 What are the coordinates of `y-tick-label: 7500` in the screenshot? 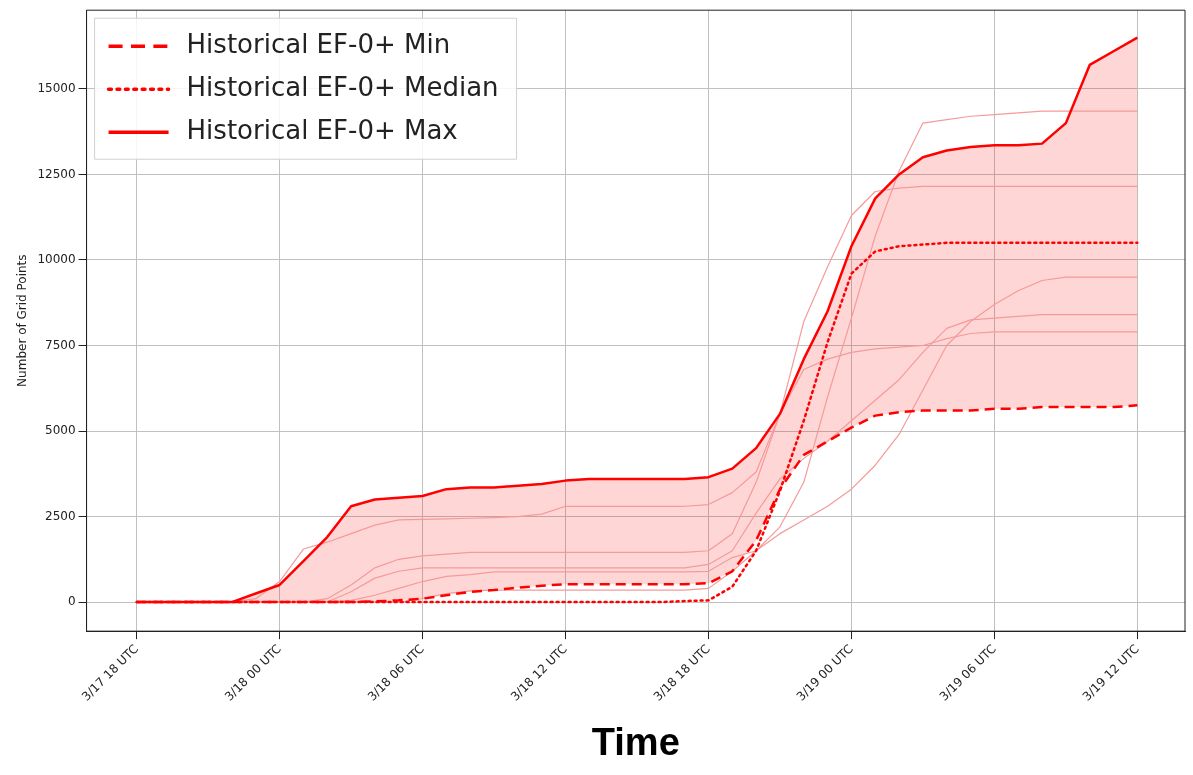 It's located at (60, 344).